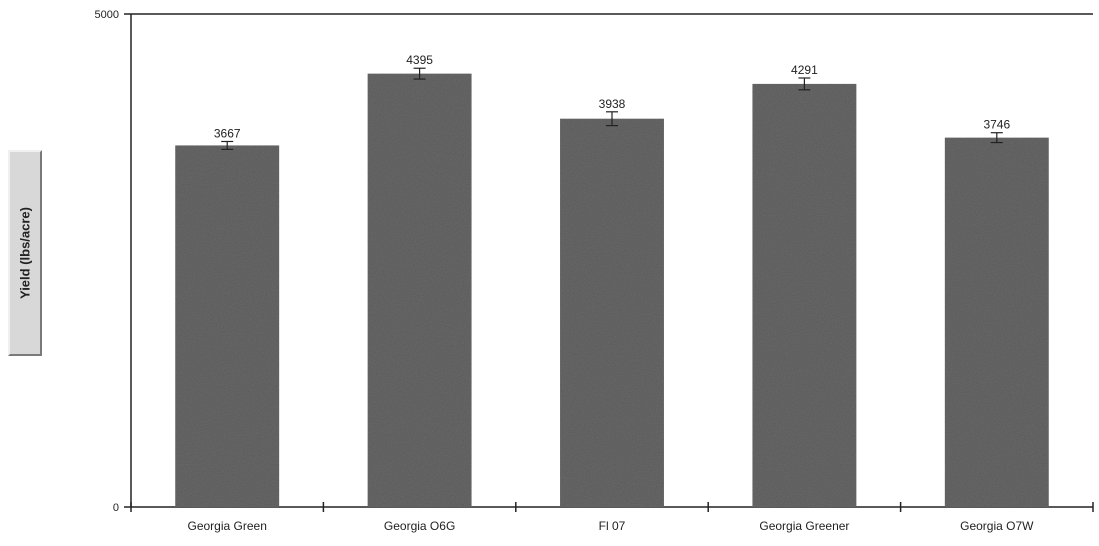  What do you see at coordinates (227, 526) in the screenshot?
I see `x-tick-label: Georgia Green` at bounding box center [227, 526].